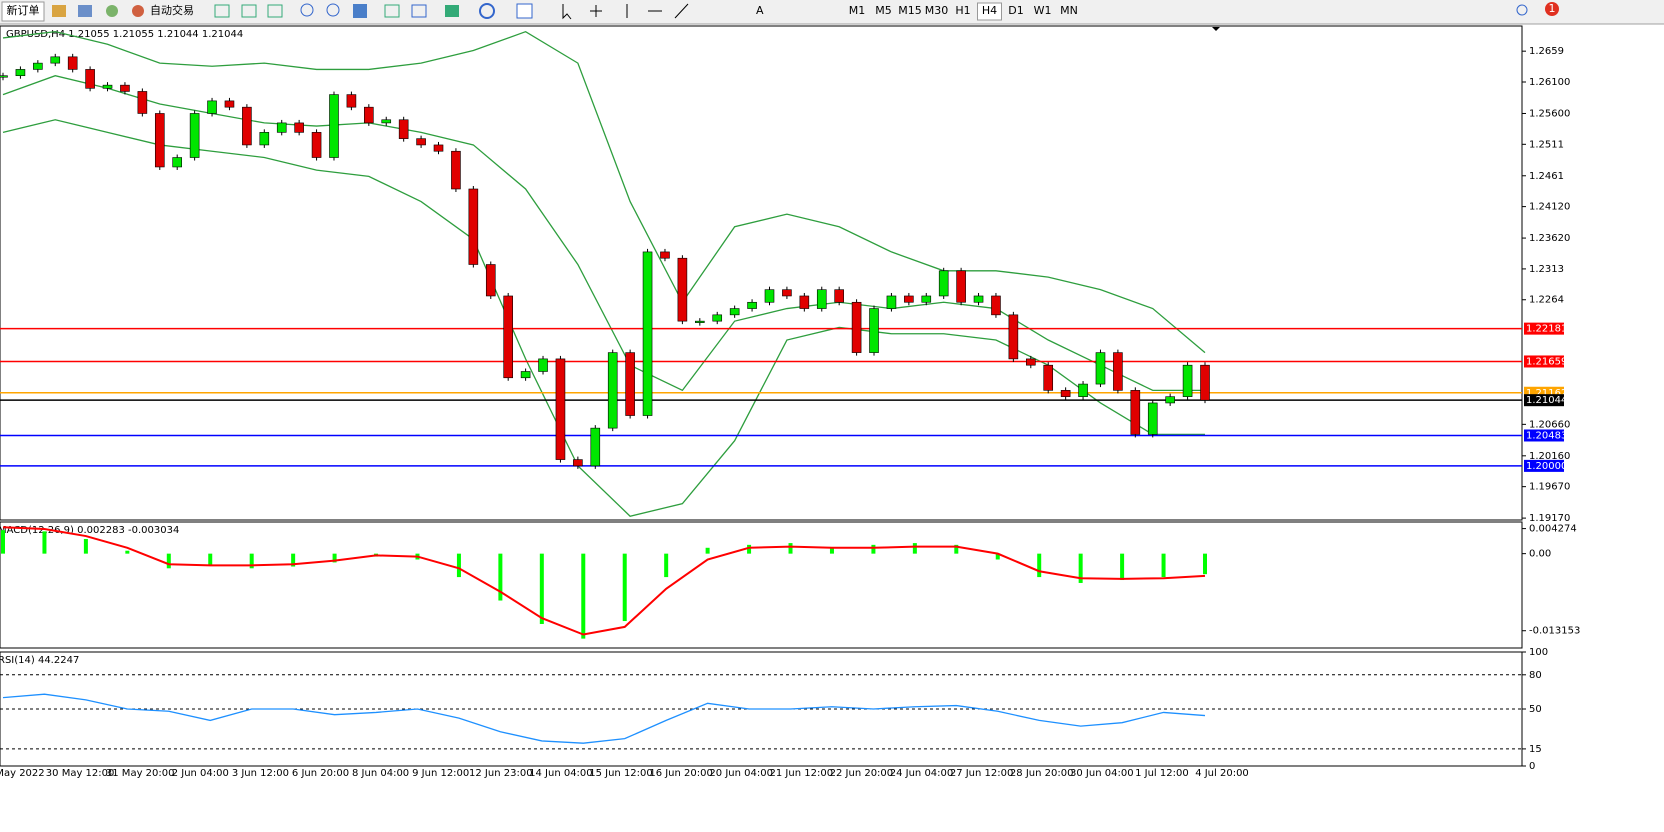  What do you see at coordinates (1043, 10) in the screenshot?
I see `timeframe: W1` at bounding box center [1043, 10].